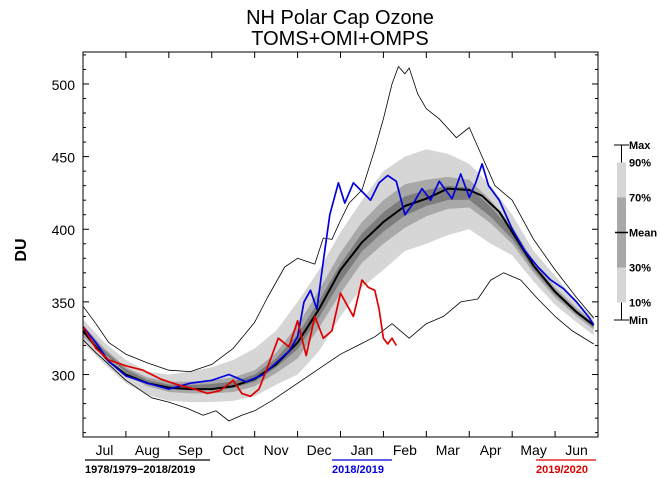  What do you see at coordinates (21, 249) in the screenshot?
I see `y-axis-label: DU` at bounding box center [21, 249].